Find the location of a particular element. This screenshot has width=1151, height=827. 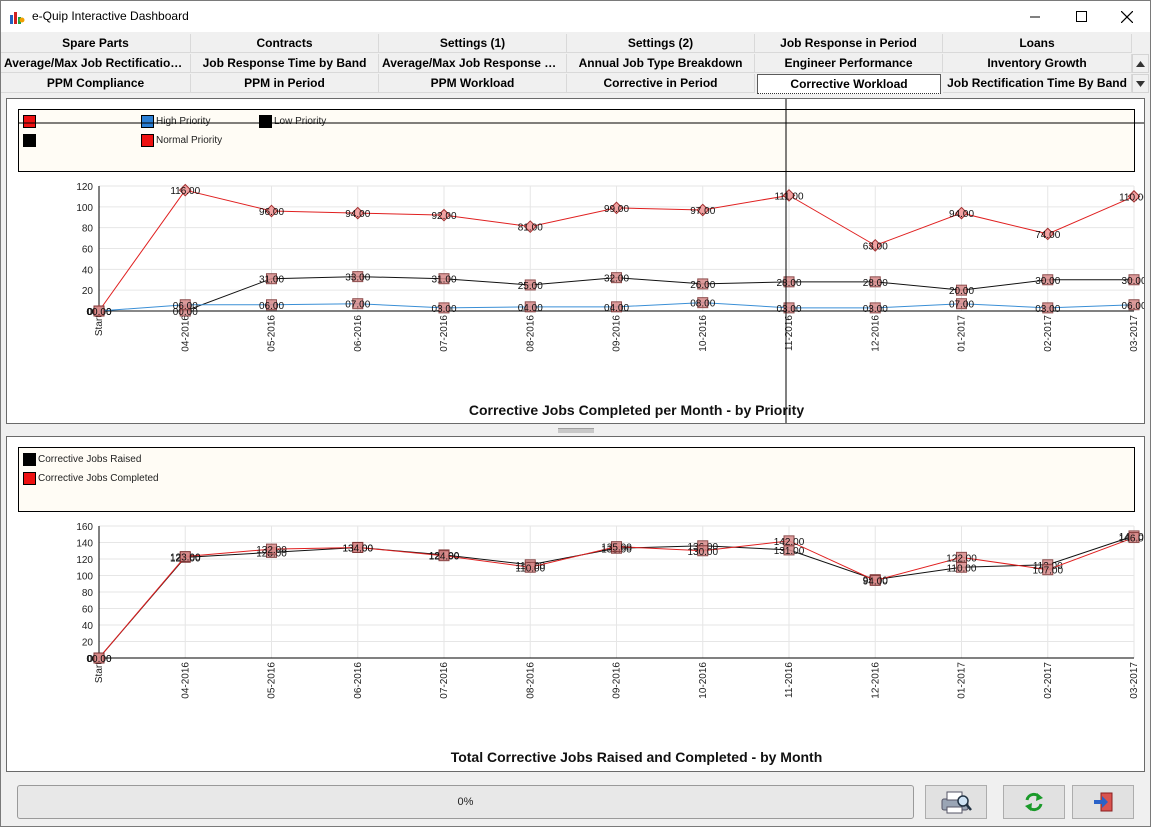

data-label: 63.00 is located at coordinates (875, 246).